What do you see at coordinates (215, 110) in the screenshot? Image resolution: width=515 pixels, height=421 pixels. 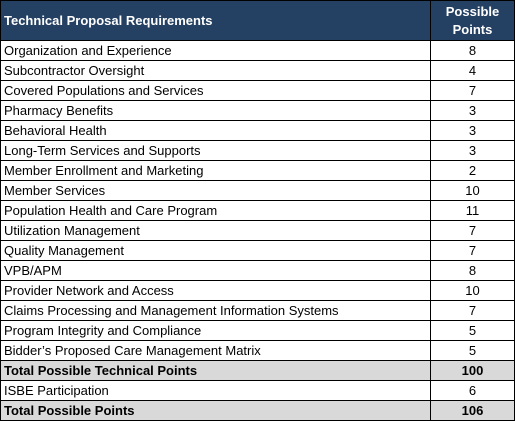 I see `requirement-cell: Pharmacy Benefits` at bounding box center [215, 110].